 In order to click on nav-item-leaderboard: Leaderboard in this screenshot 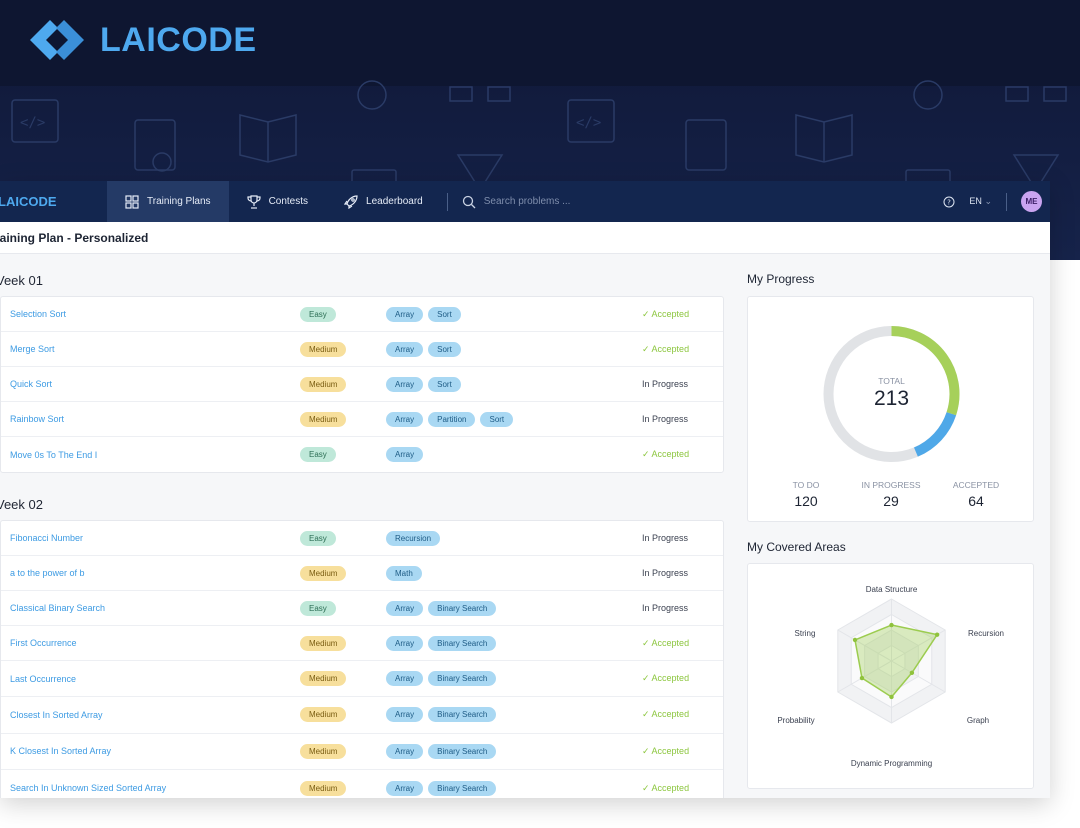, I will do `click(383, 201)`.